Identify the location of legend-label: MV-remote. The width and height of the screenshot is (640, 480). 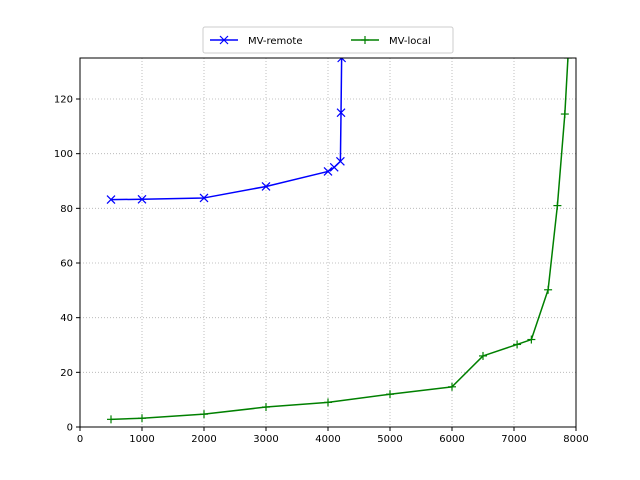
(275, 41).